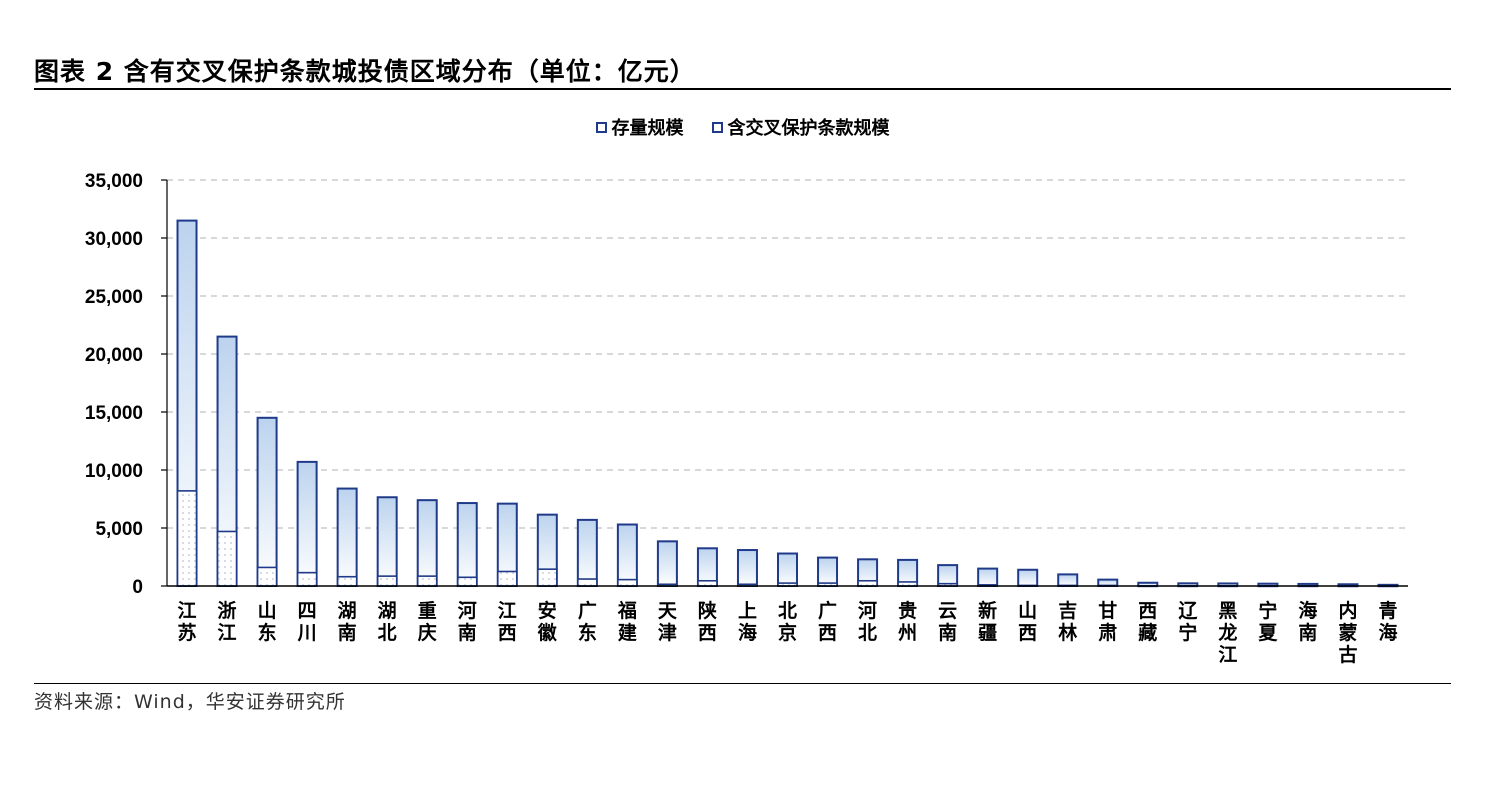 The width and height of the screenshot is (1485, 789). Describe the element at coordinates (808, 128) in the screenshot. I see `legend-label-cross: 含交叉保护条款规模` at that location.